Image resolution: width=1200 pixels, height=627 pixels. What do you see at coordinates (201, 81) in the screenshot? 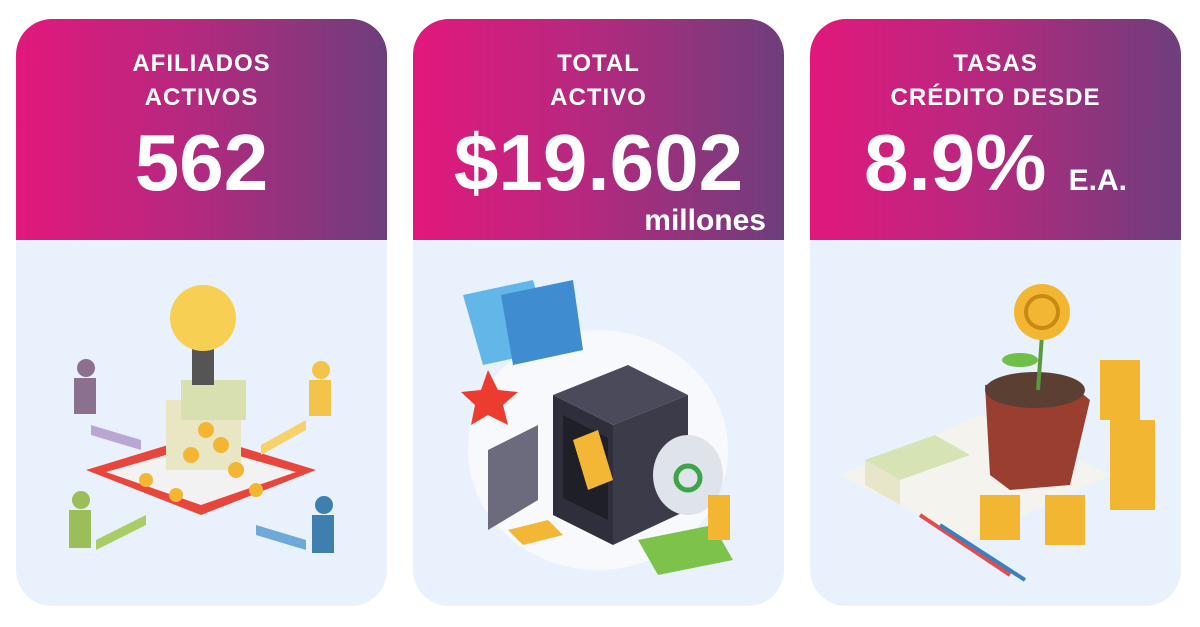
I see `card-title: AFILIADOS ACTIVOS` at bounding box center [201, 81].